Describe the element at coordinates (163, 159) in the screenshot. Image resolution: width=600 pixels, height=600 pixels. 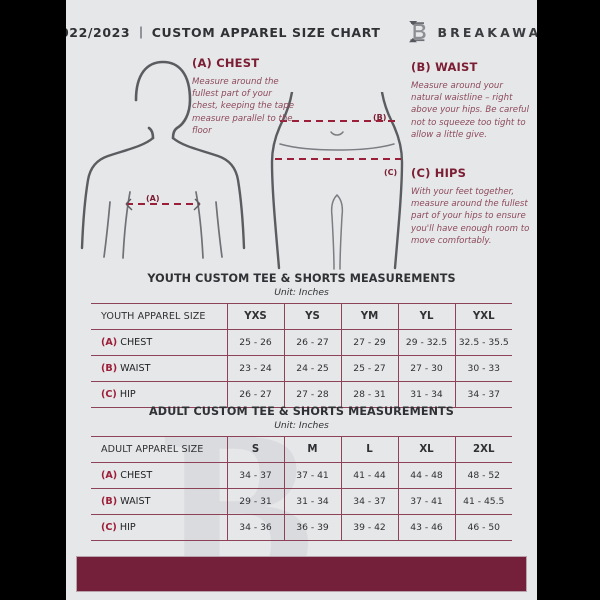
I see `upper-body-silhouette` at that location.